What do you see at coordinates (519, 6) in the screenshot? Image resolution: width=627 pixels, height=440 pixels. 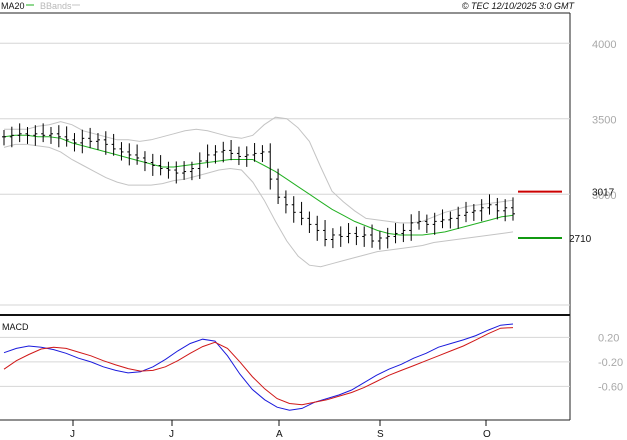 I see `copyright-timestamp: © TEC 12/10/2025 3:0 GMT` at bounding box center [519, 6].